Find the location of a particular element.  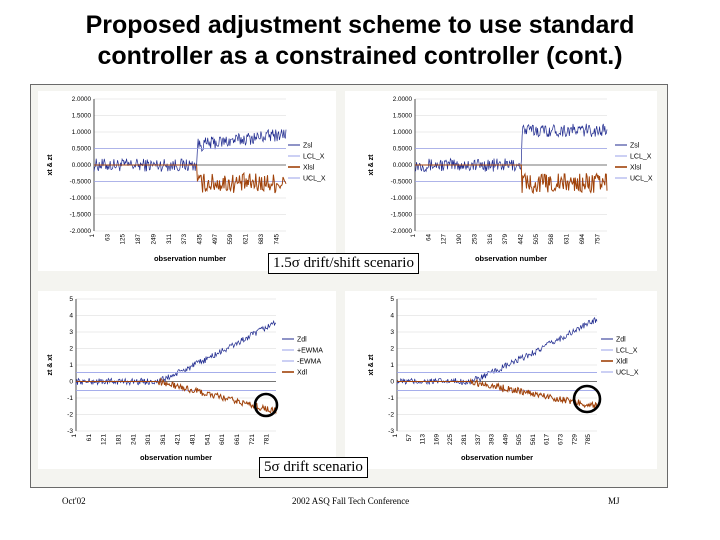

x-tick-label: 481 is located at coordinates (193, 439).